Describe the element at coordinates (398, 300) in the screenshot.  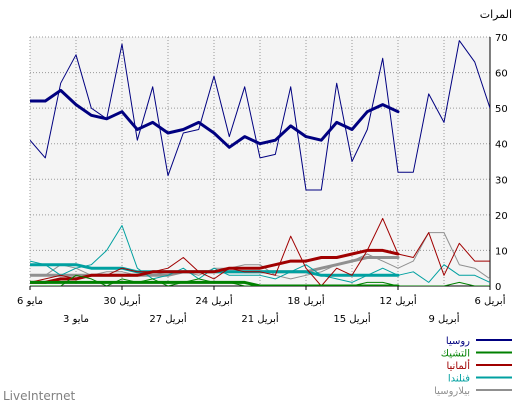
I see `x-tick-label: 12 أبريل` at that location.